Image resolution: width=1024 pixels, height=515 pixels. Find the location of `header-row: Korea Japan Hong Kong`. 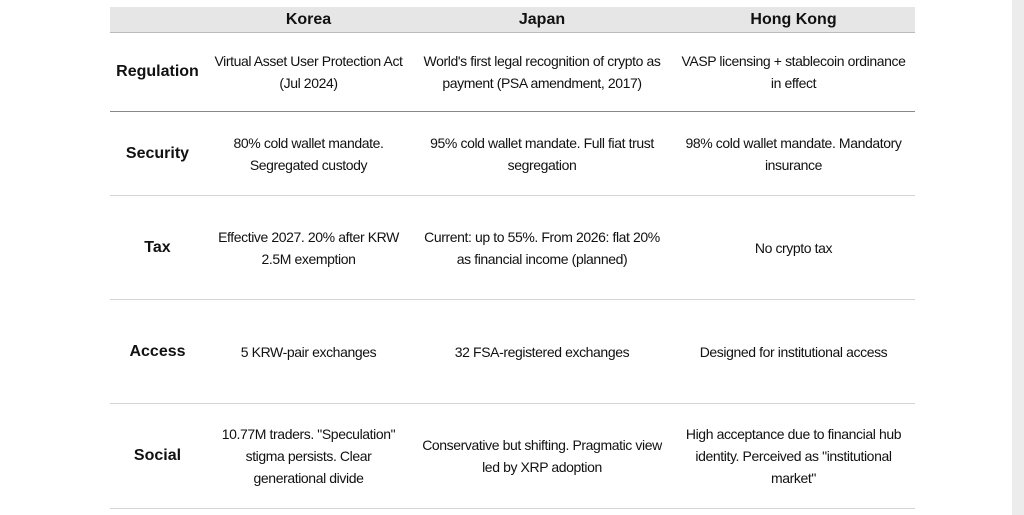

header-row: Korea Japan Hong Kong is located at coordinates (512, 20).